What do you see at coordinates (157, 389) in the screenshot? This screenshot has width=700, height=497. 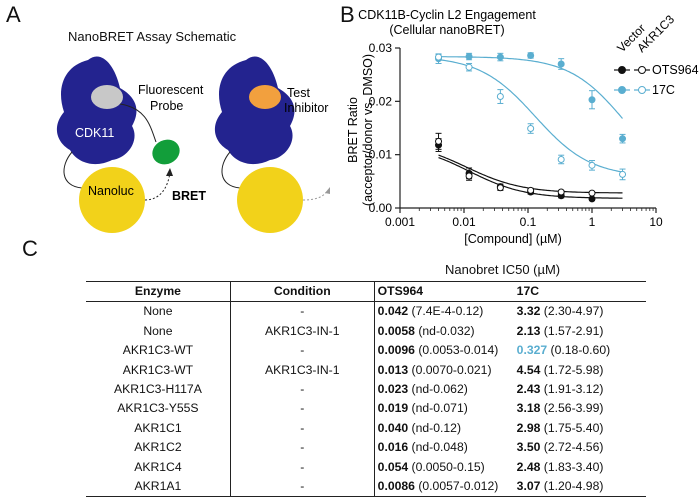 I see `enzyme-cell: AKR1C3-H117A` at bounding box center [157, 389].